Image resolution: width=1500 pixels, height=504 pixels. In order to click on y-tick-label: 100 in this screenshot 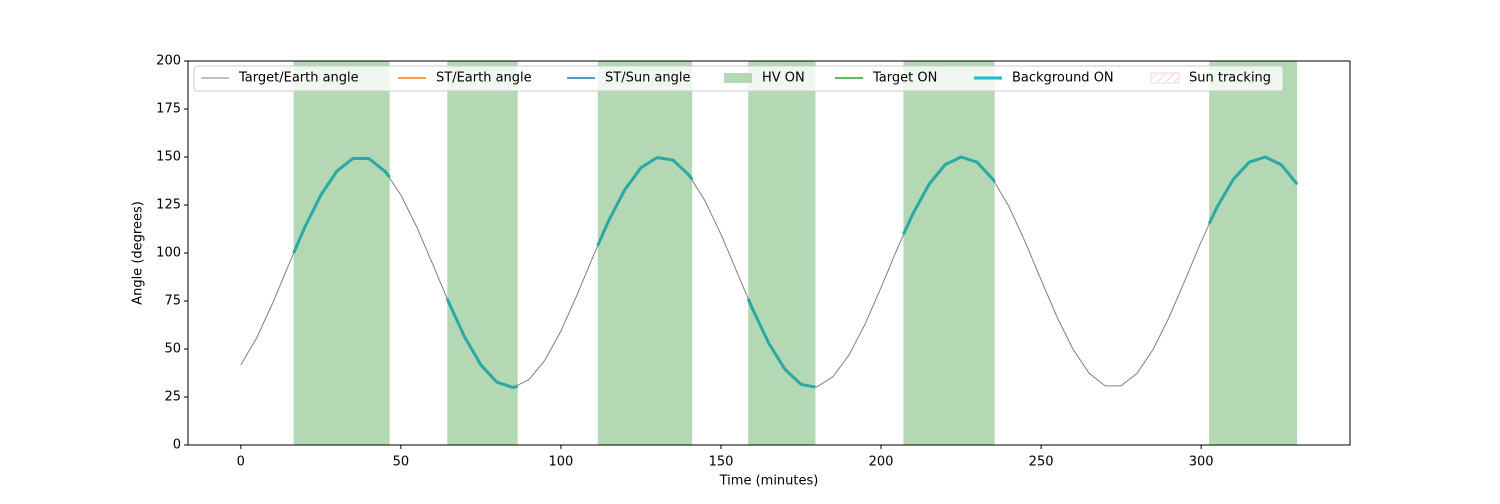, I will do `click(168, 253)`.